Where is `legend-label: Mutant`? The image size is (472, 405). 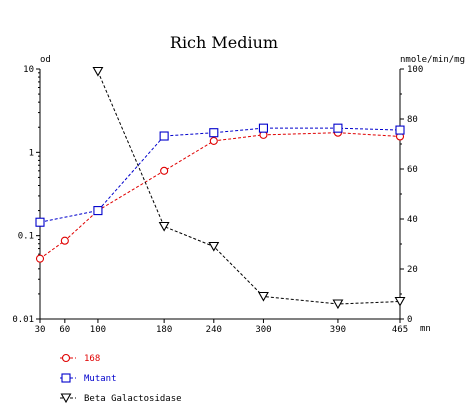
legend-label: Mutant is located at coordinates (100, 379).